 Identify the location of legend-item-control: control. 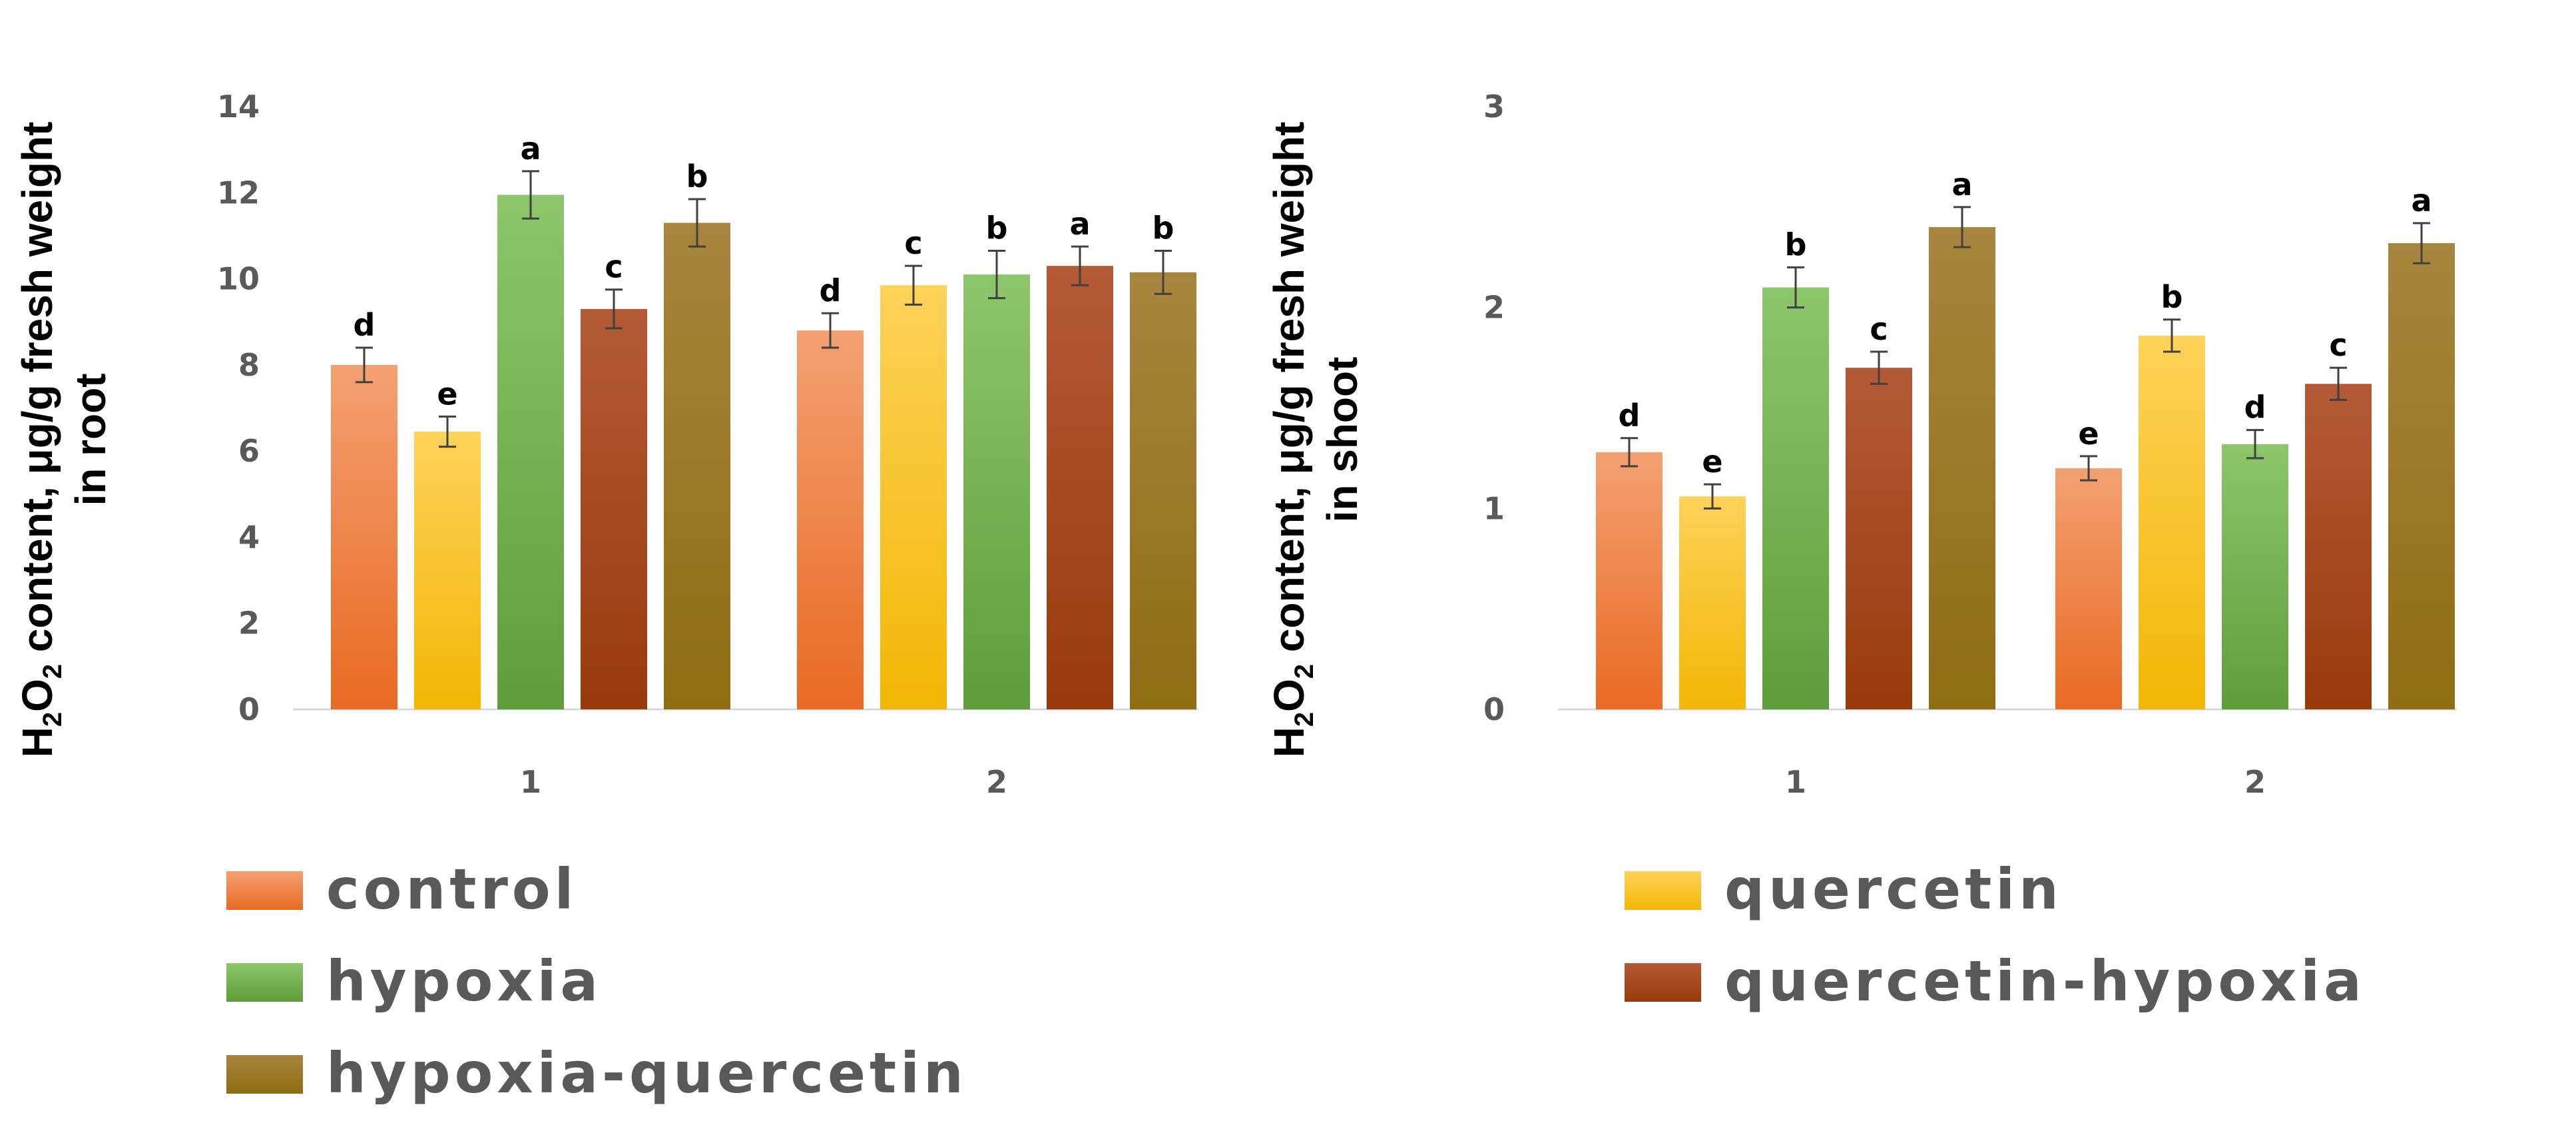
(401, 890).